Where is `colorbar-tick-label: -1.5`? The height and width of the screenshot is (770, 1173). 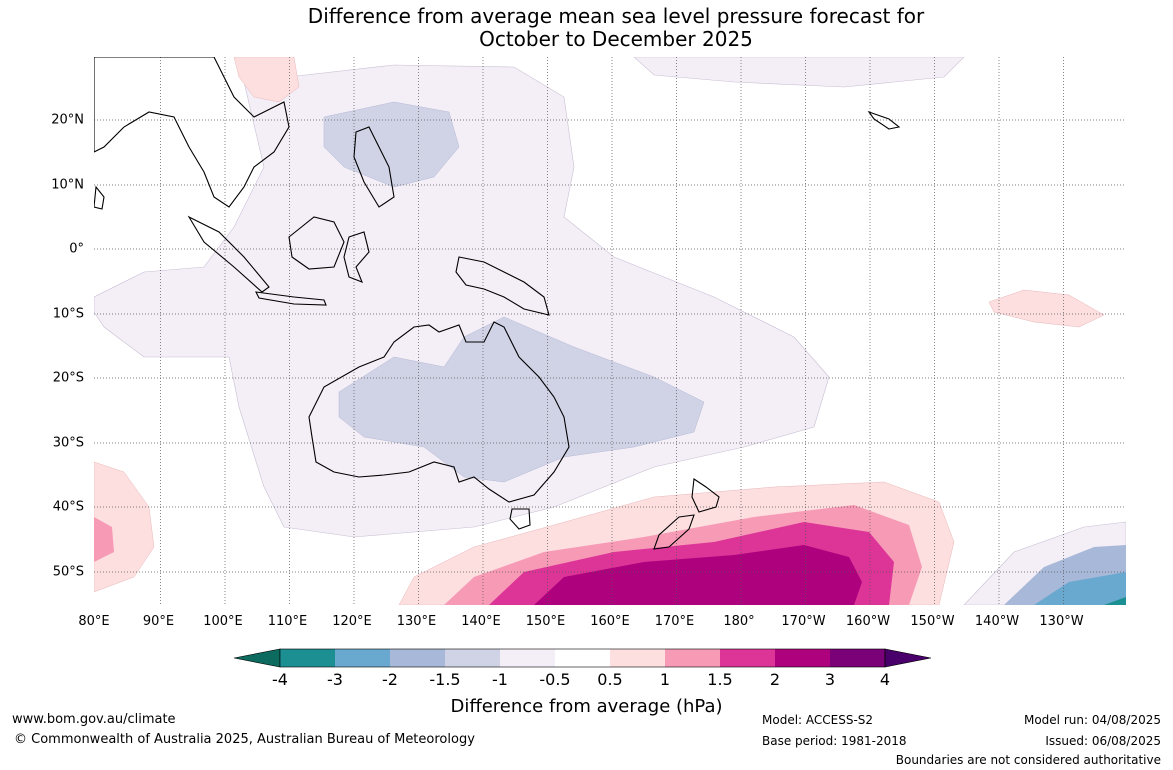
colorbar-tick-label: -1.5 is located at coordinates (445, 679).